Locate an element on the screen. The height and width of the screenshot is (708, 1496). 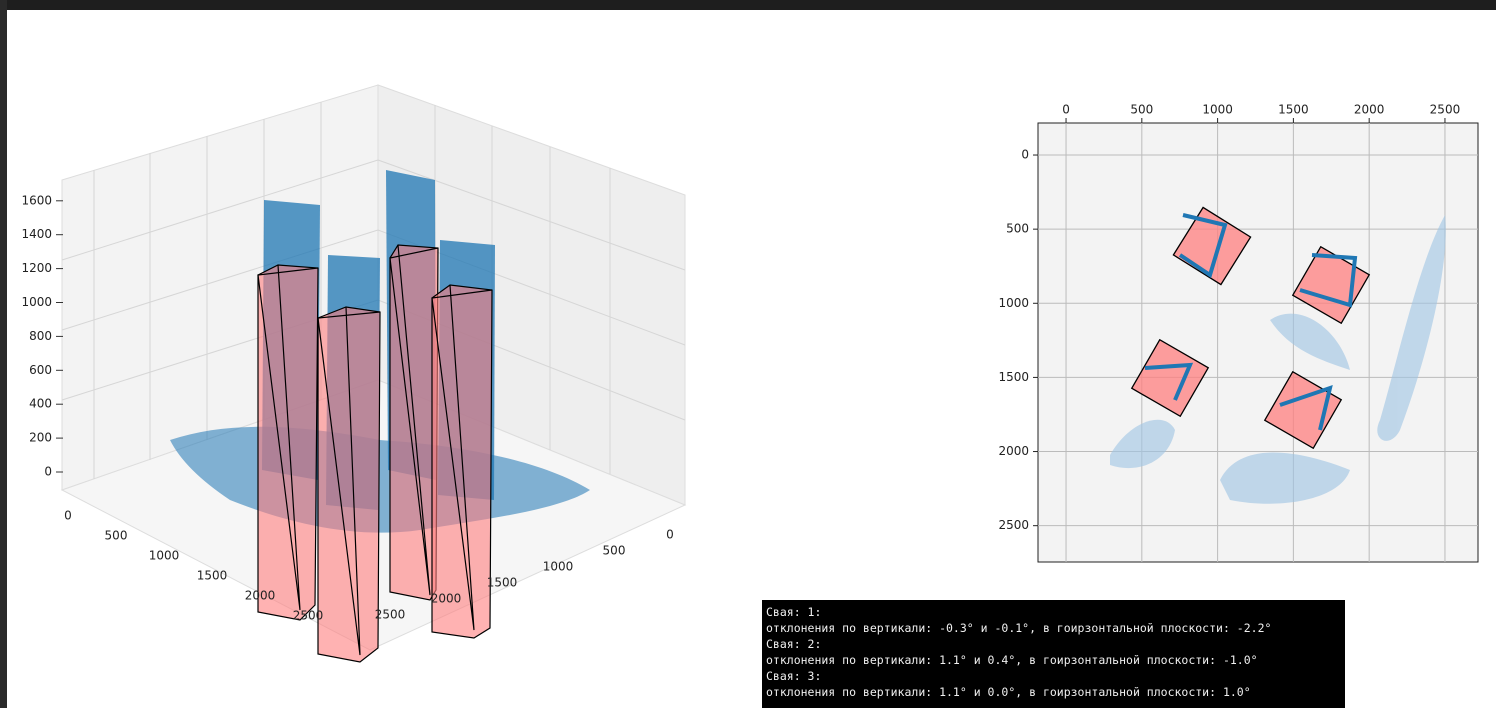
z-tick-label: 1200 is located at coordinates (36, 268).